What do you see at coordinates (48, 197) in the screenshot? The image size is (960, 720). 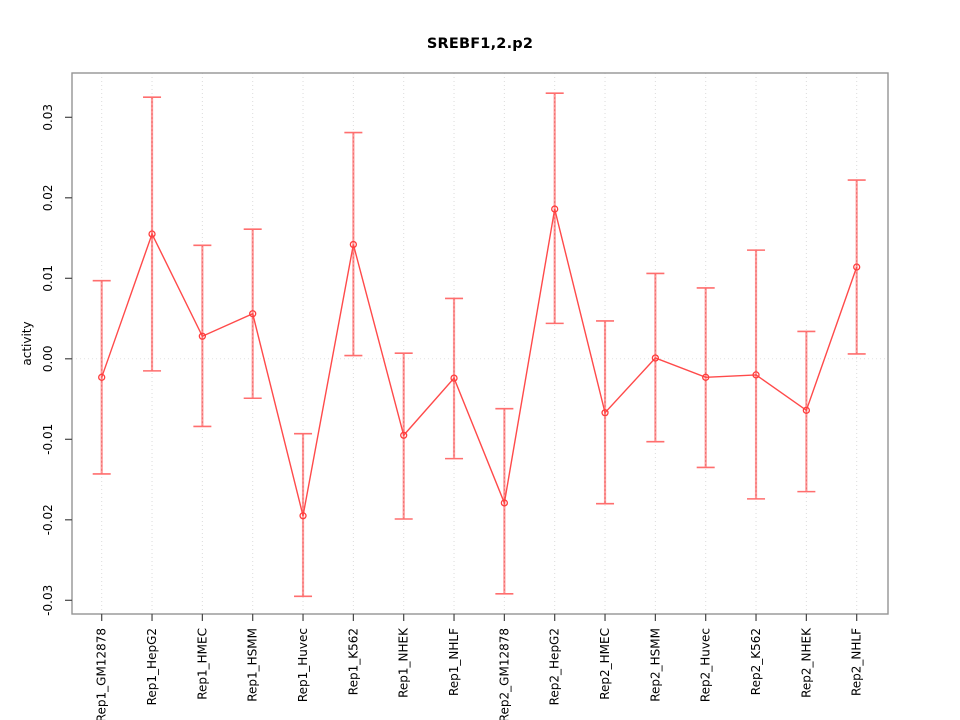 I see `y-tick-label: 0.02` at bounding box center [48, 197].